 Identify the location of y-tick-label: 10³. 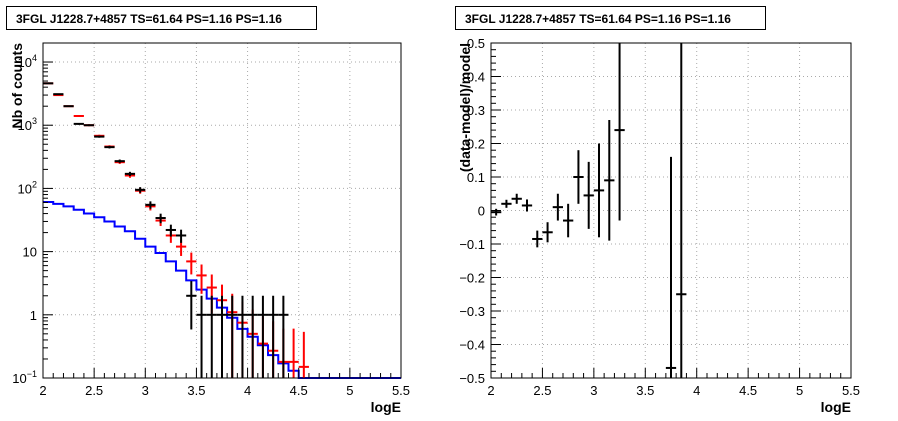
(27, 124).